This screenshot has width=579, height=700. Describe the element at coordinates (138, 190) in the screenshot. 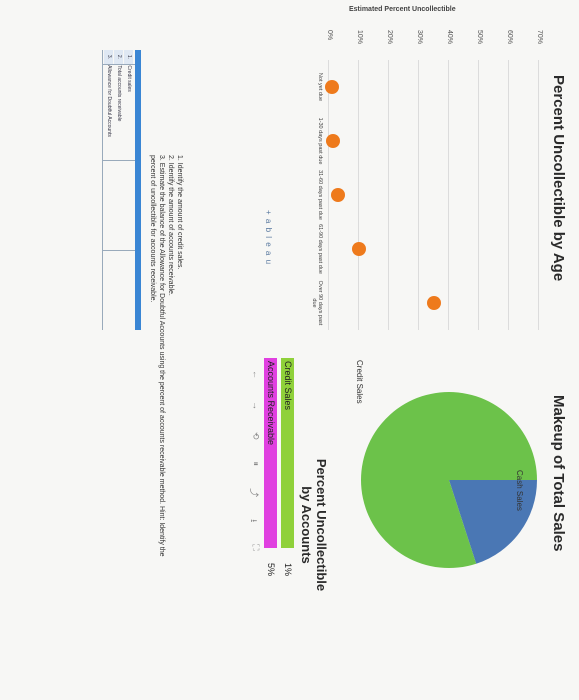

I see `answer-table-header` at that location.